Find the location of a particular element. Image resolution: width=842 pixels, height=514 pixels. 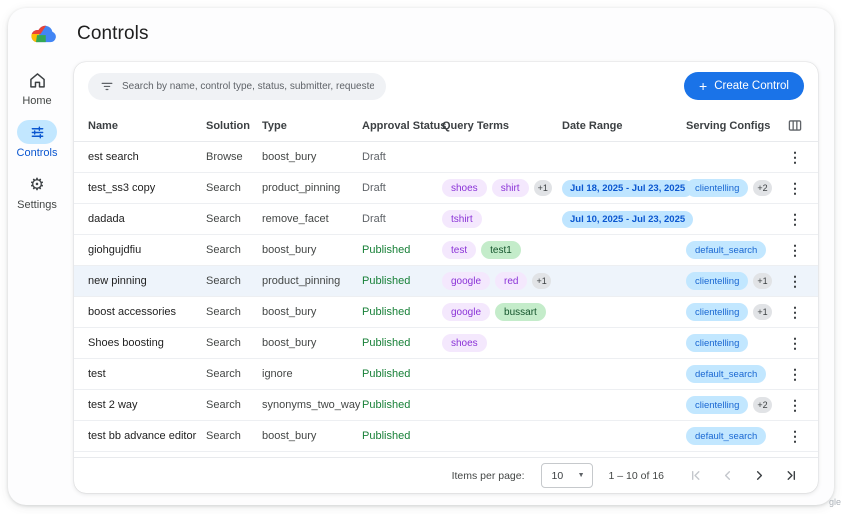

cell-query-terms: google red +1 is located at coordinates (502, 281).